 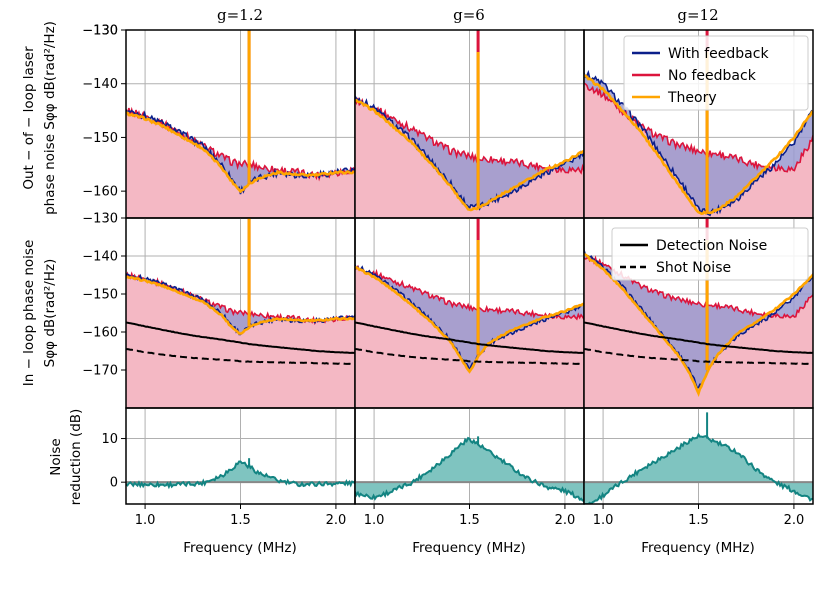 I want to click on panel-r1-c2, so click(x=698, y=313).